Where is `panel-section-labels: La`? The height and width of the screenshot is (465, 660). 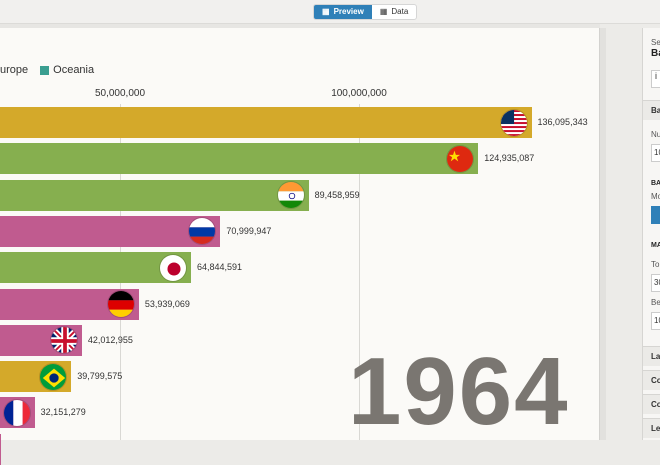 panel-section-labels: La is located at coordinates (651, 356).